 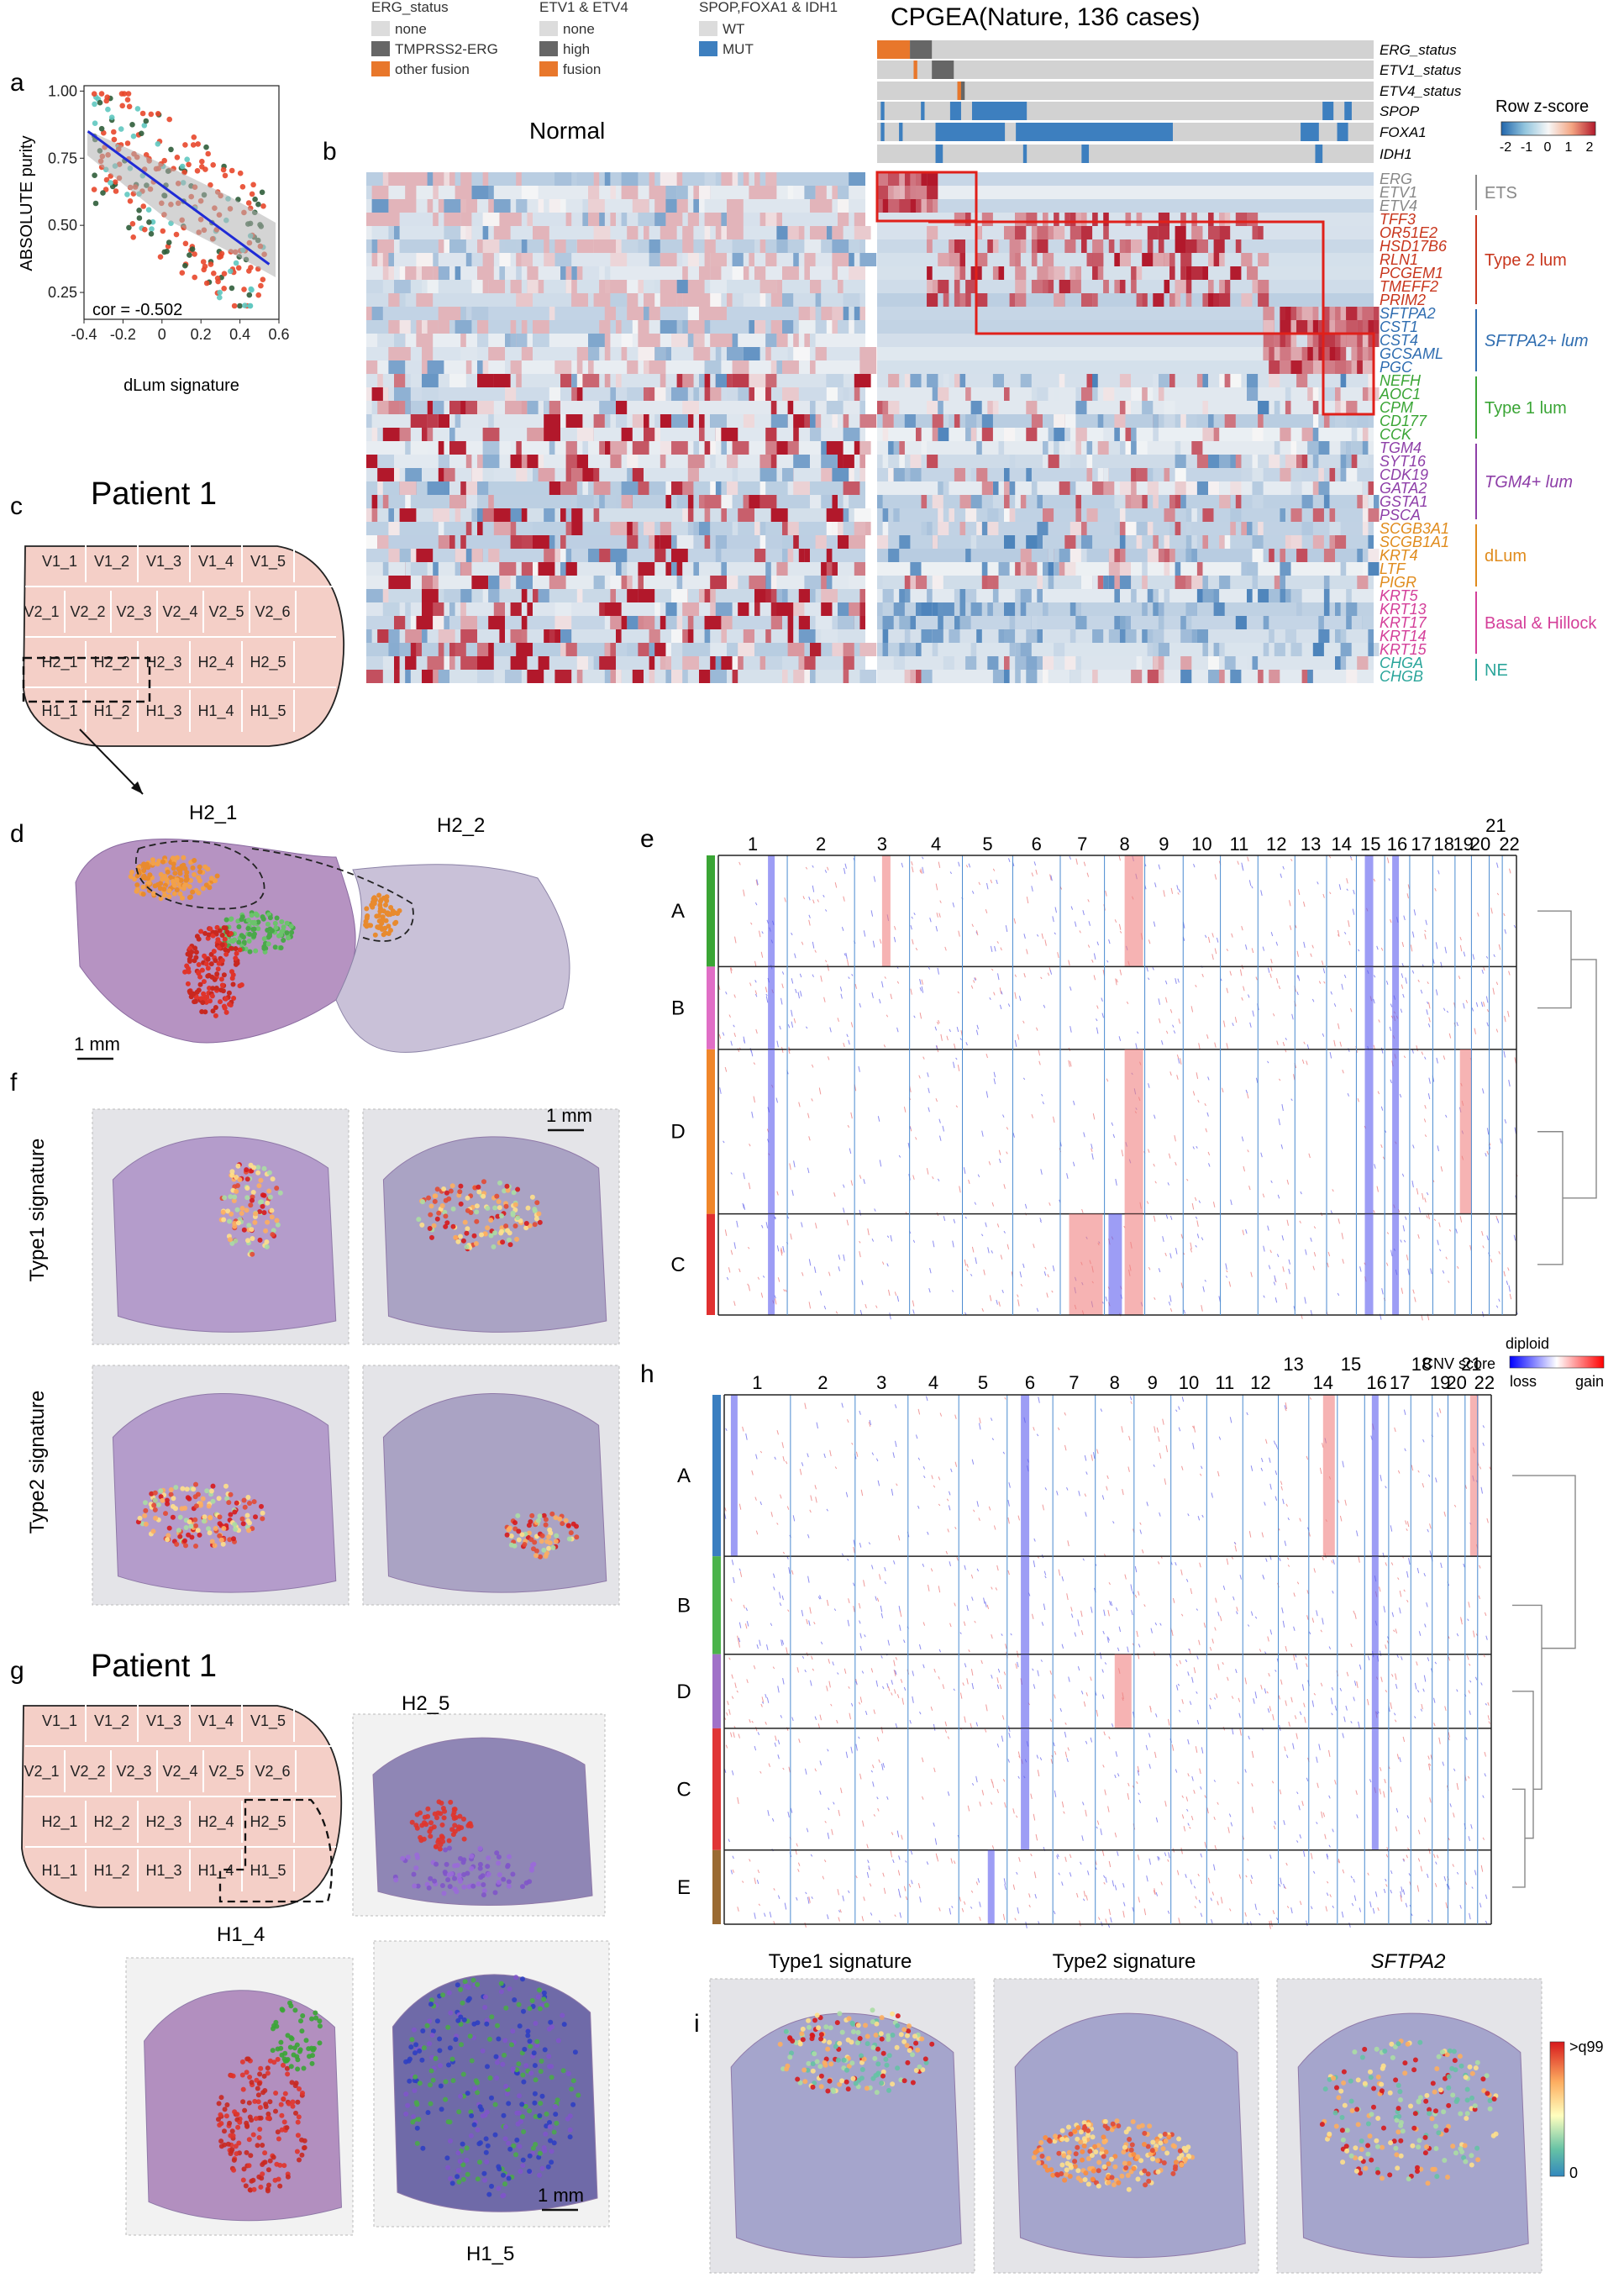 I want to click on gene-label: SYT16, so click(x=1403, y=461).